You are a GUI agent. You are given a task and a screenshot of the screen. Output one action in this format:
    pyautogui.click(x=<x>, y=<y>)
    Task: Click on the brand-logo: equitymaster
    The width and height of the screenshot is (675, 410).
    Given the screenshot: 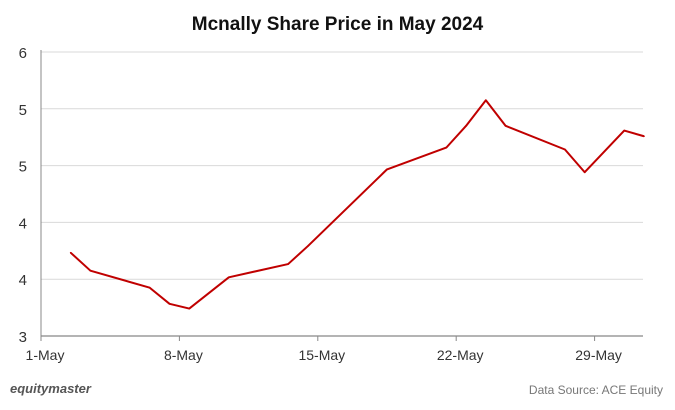 What is the action you would take?
    pyautogui.click(x=50, y=388)
    